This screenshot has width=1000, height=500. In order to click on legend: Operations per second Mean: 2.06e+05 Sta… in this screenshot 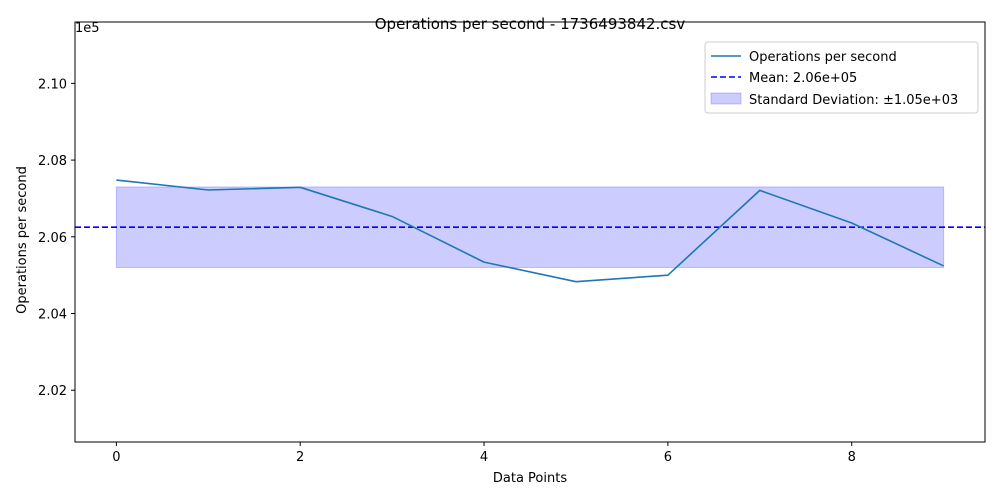, I will do `click(841, 77)`.